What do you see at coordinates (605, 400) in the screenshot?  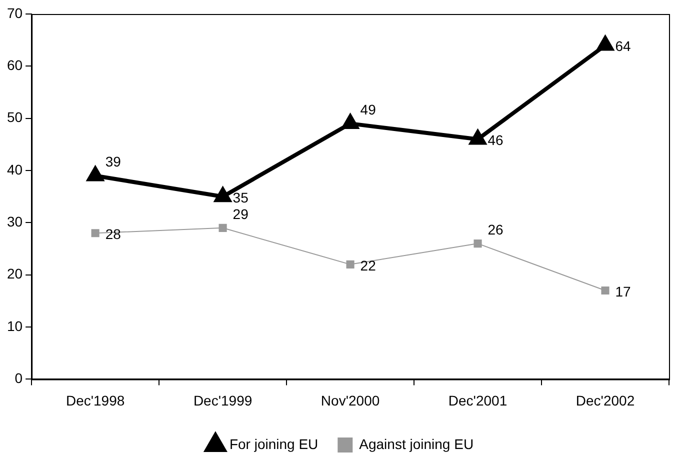 I see `x-tick-label: Dec'2002` at bounding box center [605, 400].